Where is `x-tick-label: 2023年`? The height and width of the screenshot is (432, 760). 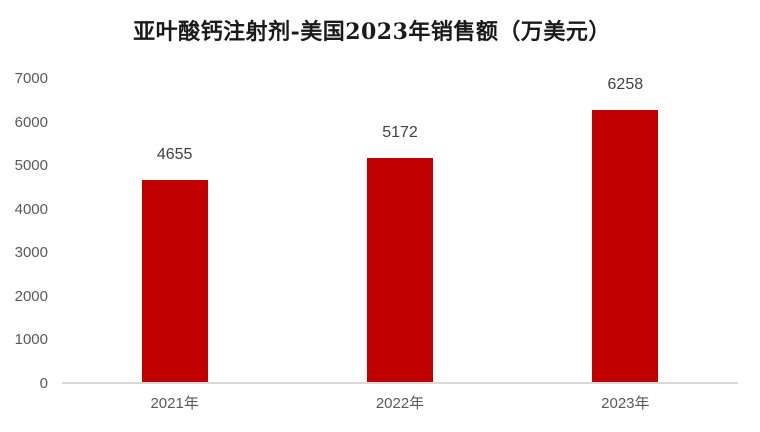 x-tick-label: 2023年 is located at coordinates (625, 403).